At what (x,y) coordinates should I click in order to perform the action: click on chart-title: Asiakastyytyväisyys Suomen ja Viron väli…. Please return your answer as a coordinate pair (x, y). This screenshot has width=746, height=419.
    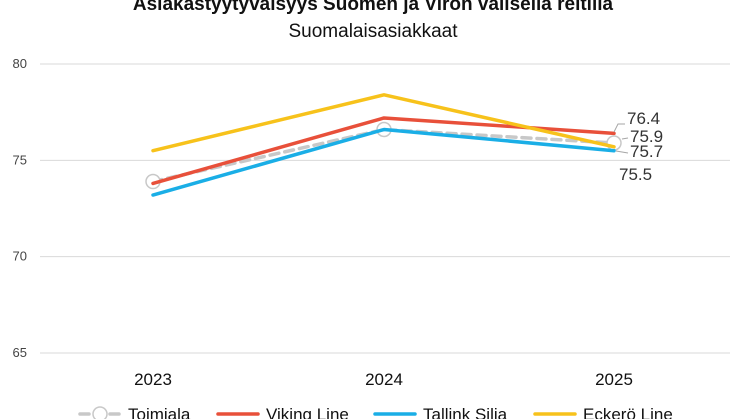
    Looking at the image, I should click on (373, 7).